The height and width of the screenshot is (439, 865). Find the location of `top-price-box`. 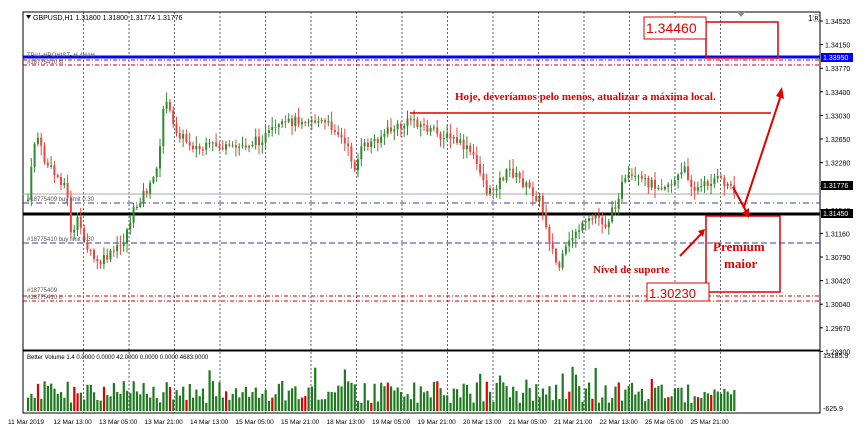

top-price-box is located at coordinates (675, 28).